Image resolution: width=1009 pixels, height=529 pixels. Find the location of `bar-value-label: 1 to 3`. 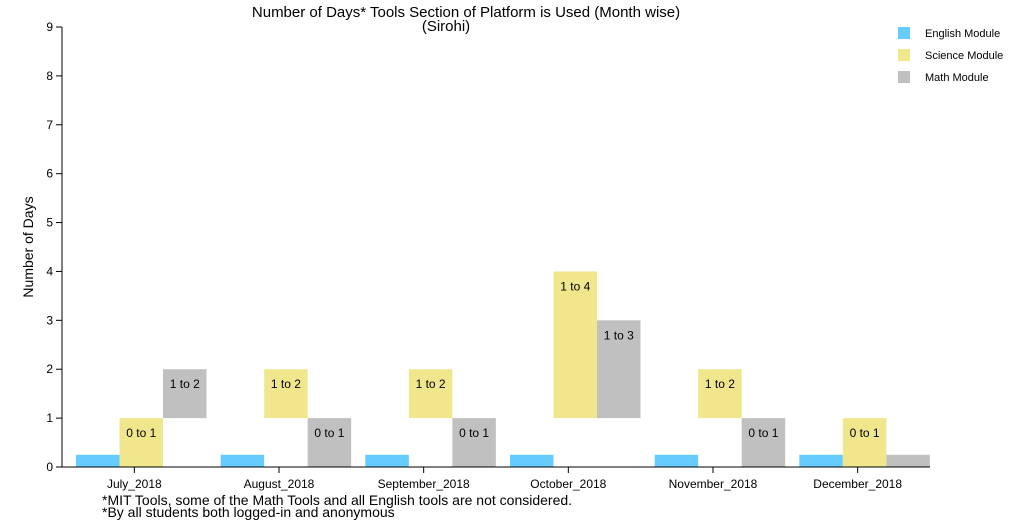

bar-value-label: 1 to 3 is located at coordinates (619, 335).